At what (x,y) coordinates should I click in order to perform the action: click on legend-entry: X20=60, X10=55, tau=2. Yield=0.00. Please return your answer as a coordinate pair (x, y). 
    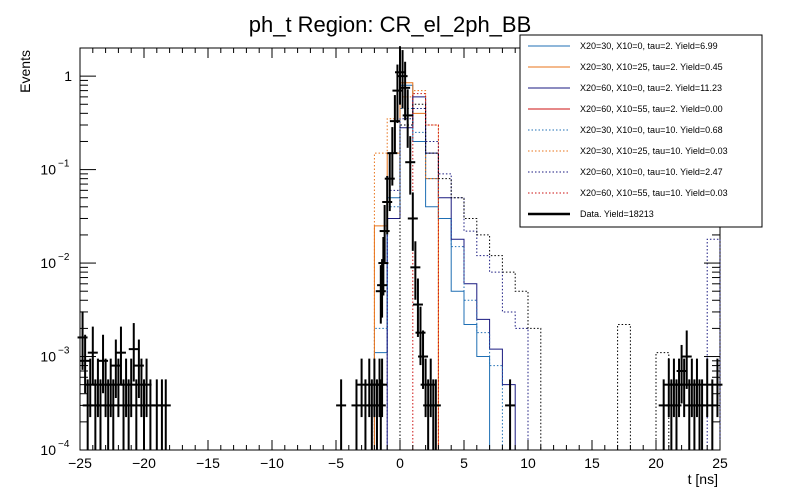
    Looking at the image, I should click on (625, 109).